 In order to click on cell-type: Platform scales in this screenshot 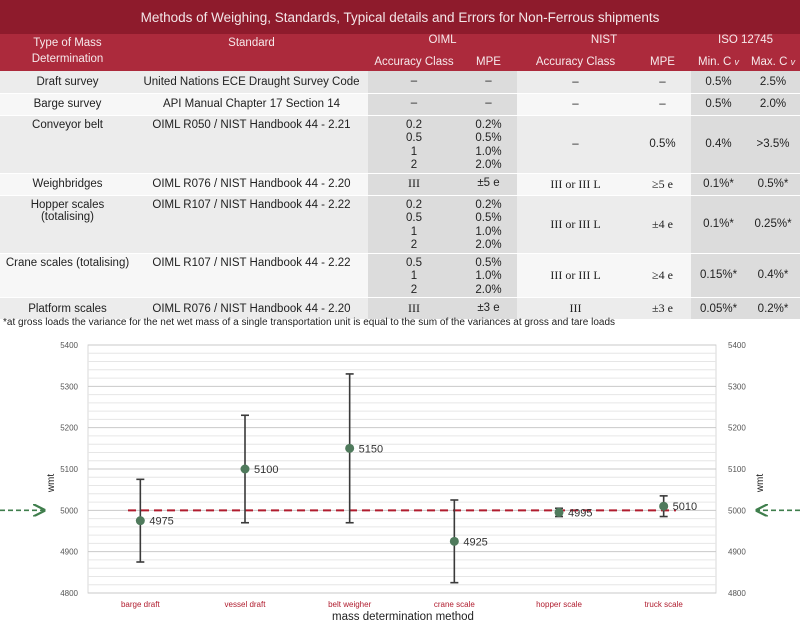, I will do `click(67, 308)`.